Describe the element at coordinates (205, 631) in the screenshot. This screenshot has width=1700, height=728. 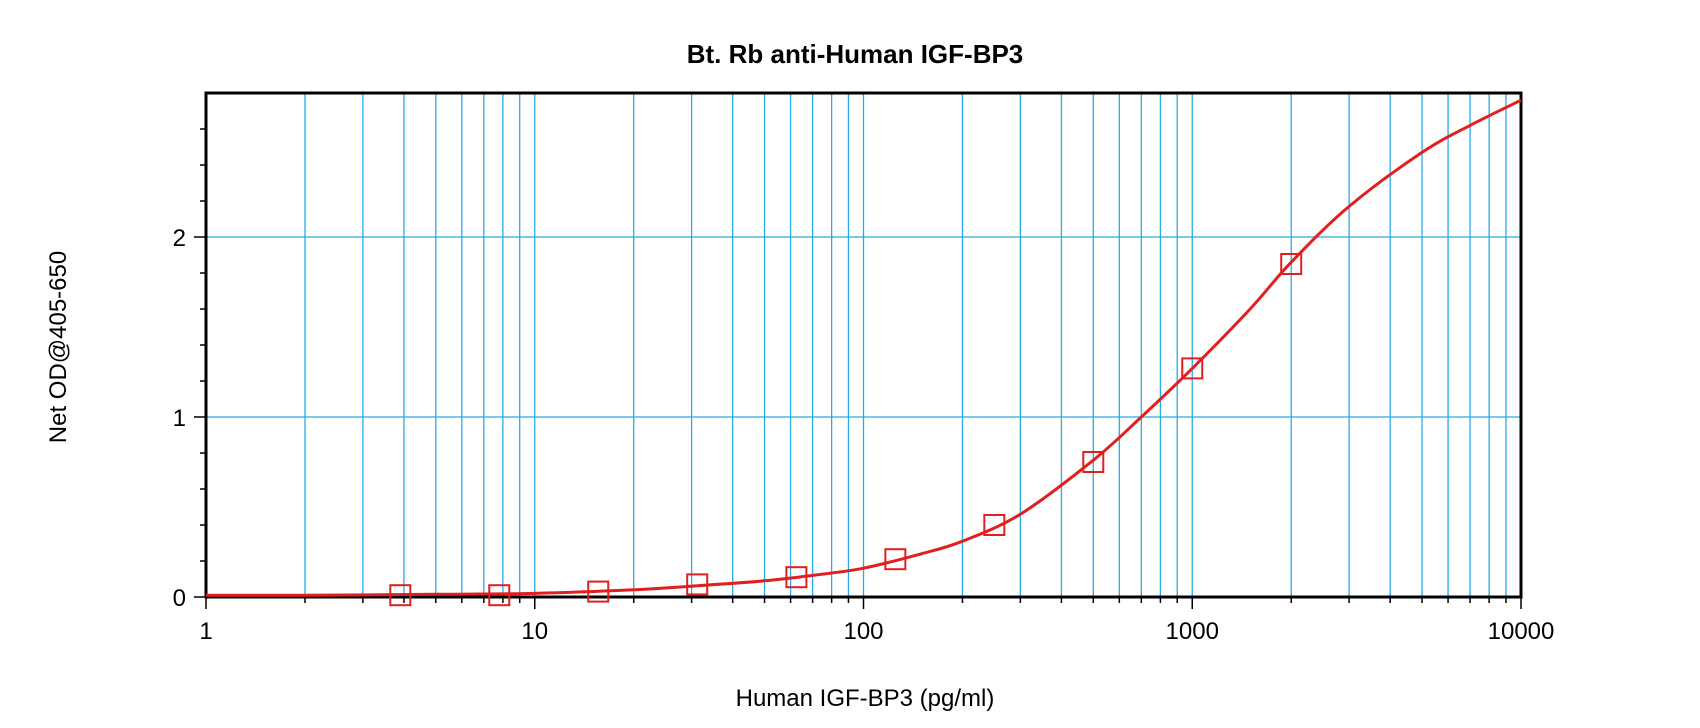
I see `x-tick-label: 1` at that location.